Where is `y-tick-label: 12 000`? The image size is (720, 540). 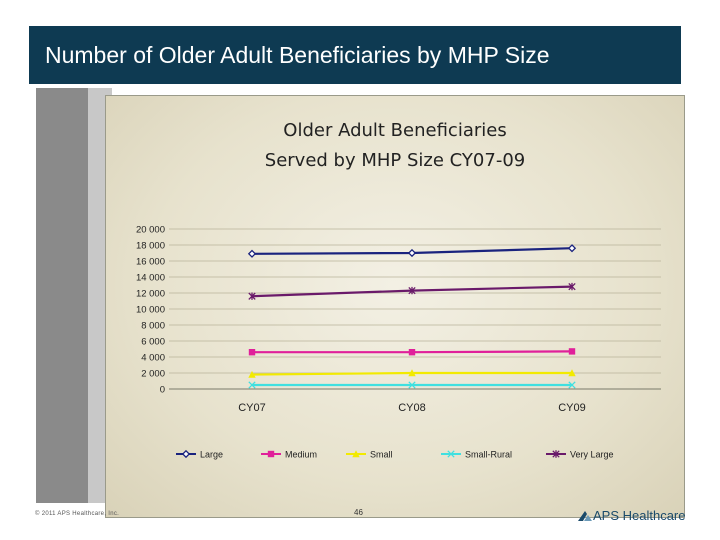 y-tick-label: 12 000 is located at coordinates (150, 294).